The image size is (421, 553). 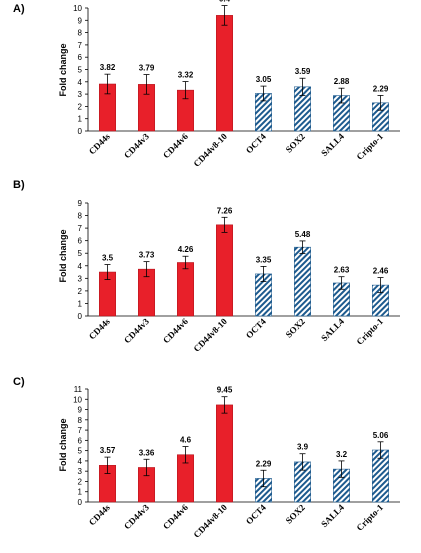 What do you see at coordinates (147, 68) in the screenshot?
I see `data-label: 3.79` at bounding box center [147, 68].